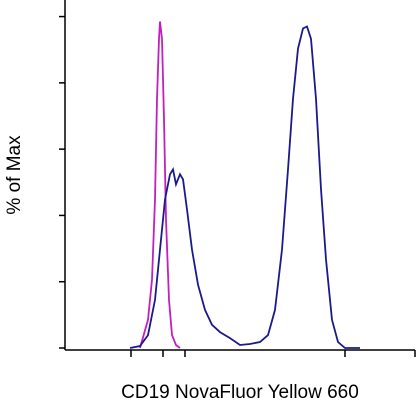 This screenshot has width=418, height=401. What do you see at coordinates (240, 391) in the screenshot?
I see `x-axis-label: CD19 NovaFluor Yellow 660` at bounding box center [240, 391].